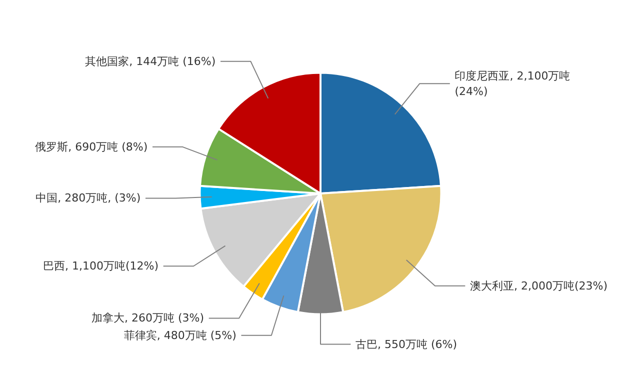 The width and height of the screenshot is (640, 386). I want to click on slice-label: 古巴, 550万吨 (6%), so click(407, 344).